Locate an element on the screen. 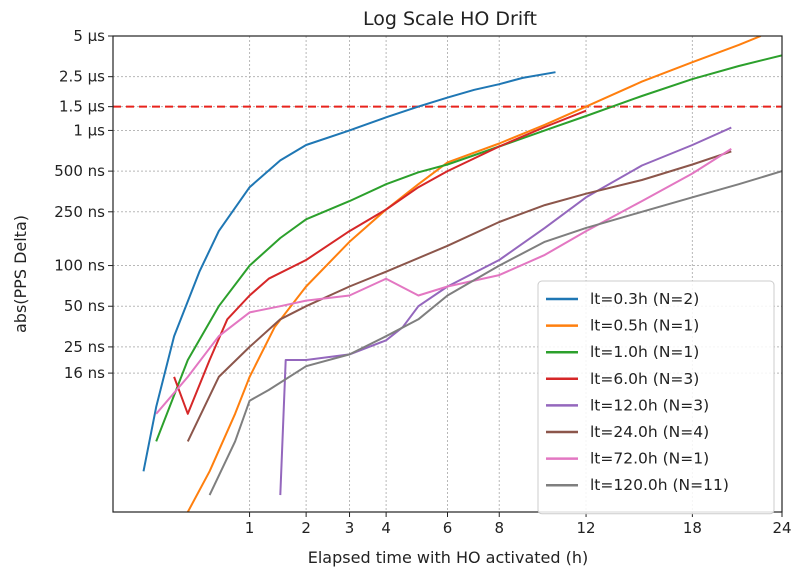 This screenshot has width=797, height=572. y-tick-label: 16 ns is located at coordinates (84, 373).